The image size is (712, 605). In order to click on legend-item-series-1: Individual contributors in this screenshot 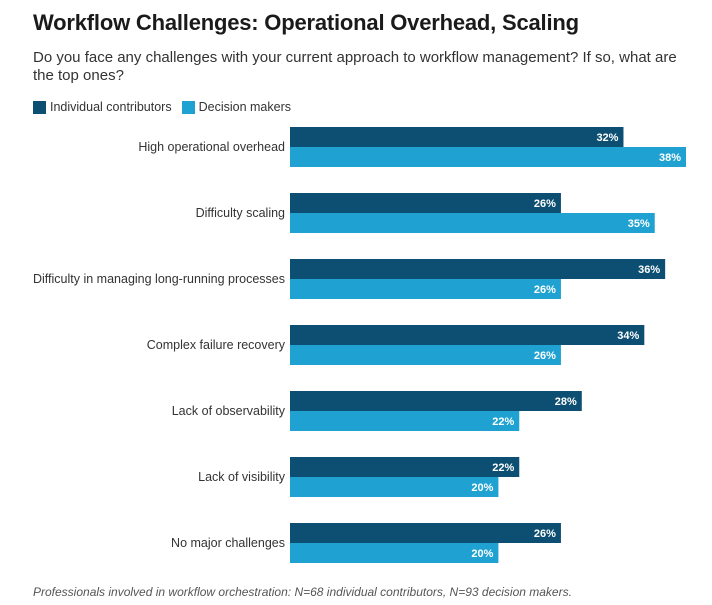, I will do `click(102, 107)`.